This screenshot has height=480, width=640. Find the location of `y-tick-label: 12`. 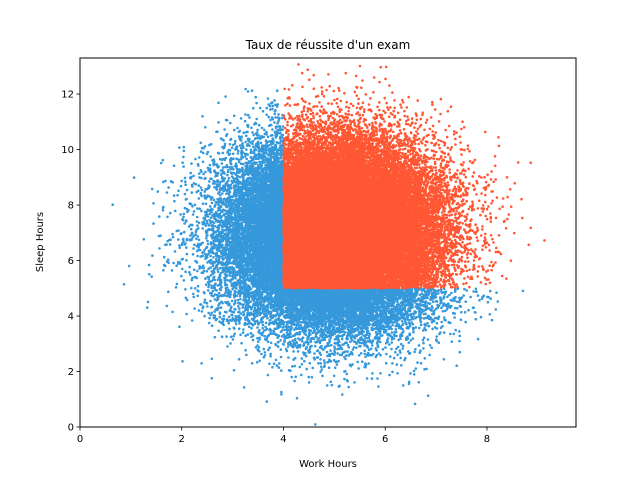

y-tick-label: 12 is located at coordinates (67, 95).